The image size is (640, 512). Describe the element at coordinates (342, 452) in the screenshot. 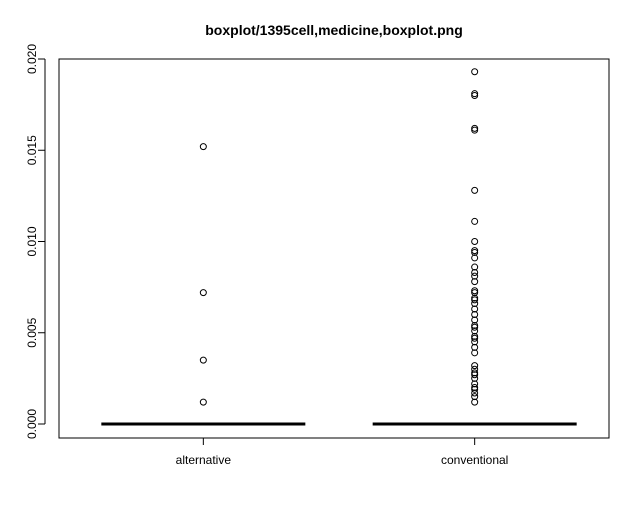

I see `x-axis: alternative conventional` at that location.